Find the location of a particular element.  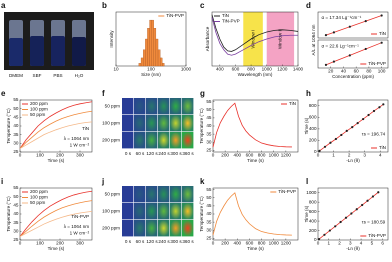

legend-label: TiN is located at coordinates (382, 147).